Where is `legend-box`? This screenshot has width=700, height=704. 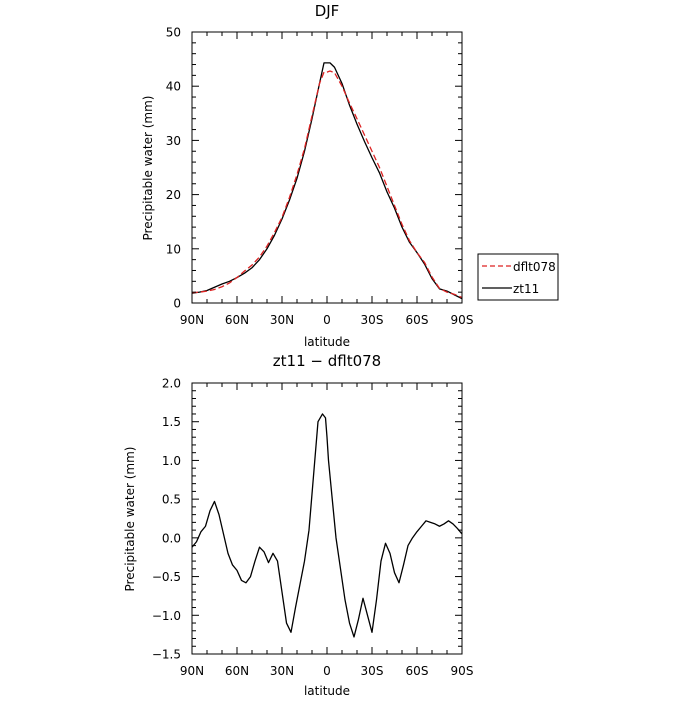
legend-box is located at coordinates (518, 277).